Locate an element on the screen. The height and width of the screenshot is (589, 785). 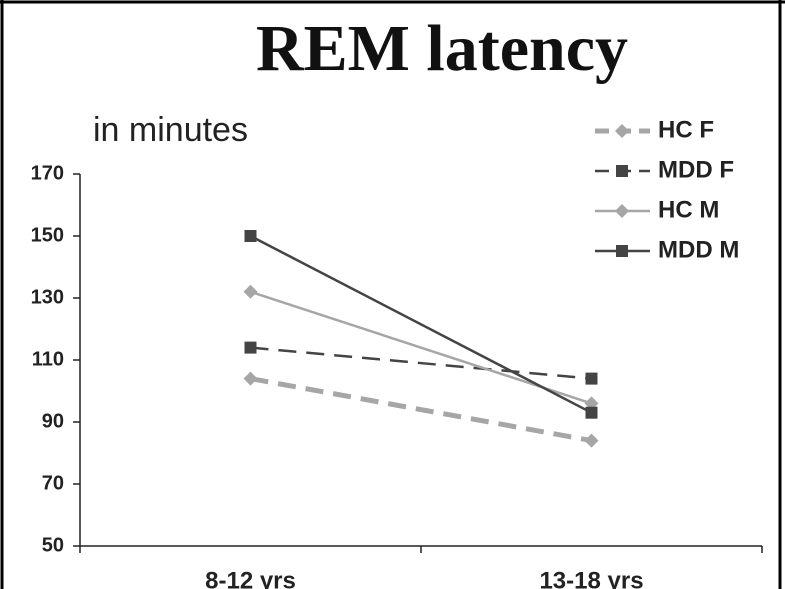
y-axis-label: in minutes is located at coordinates (170, 130).